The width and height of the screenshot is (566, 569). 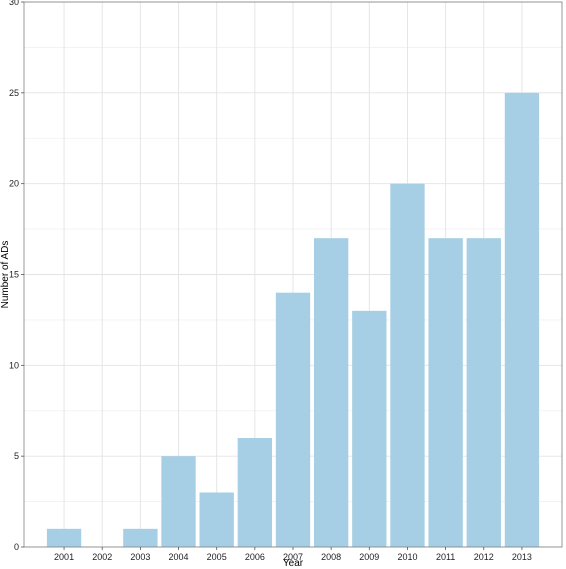 I want to click on x-axis-title: Year, so click(x=293, y=563).